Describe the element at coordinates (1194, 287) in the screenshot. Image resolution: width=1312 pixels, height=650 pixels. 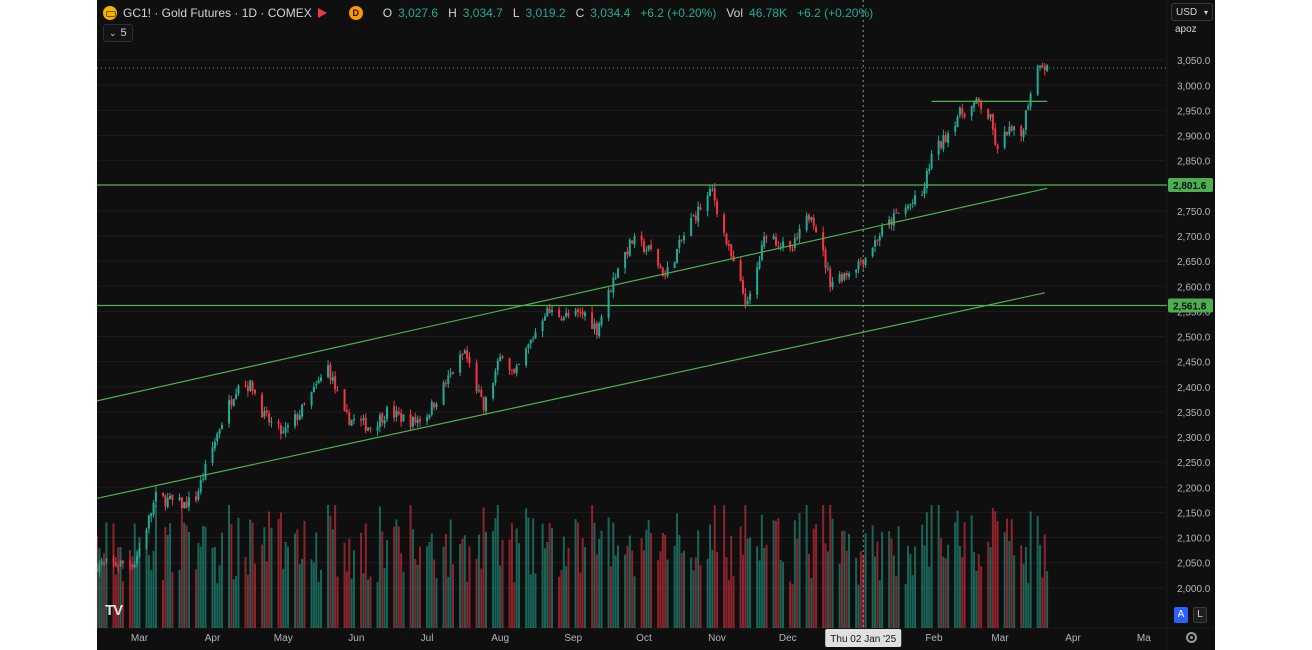
I see `y-tick-label: 2,600.0` at that location.